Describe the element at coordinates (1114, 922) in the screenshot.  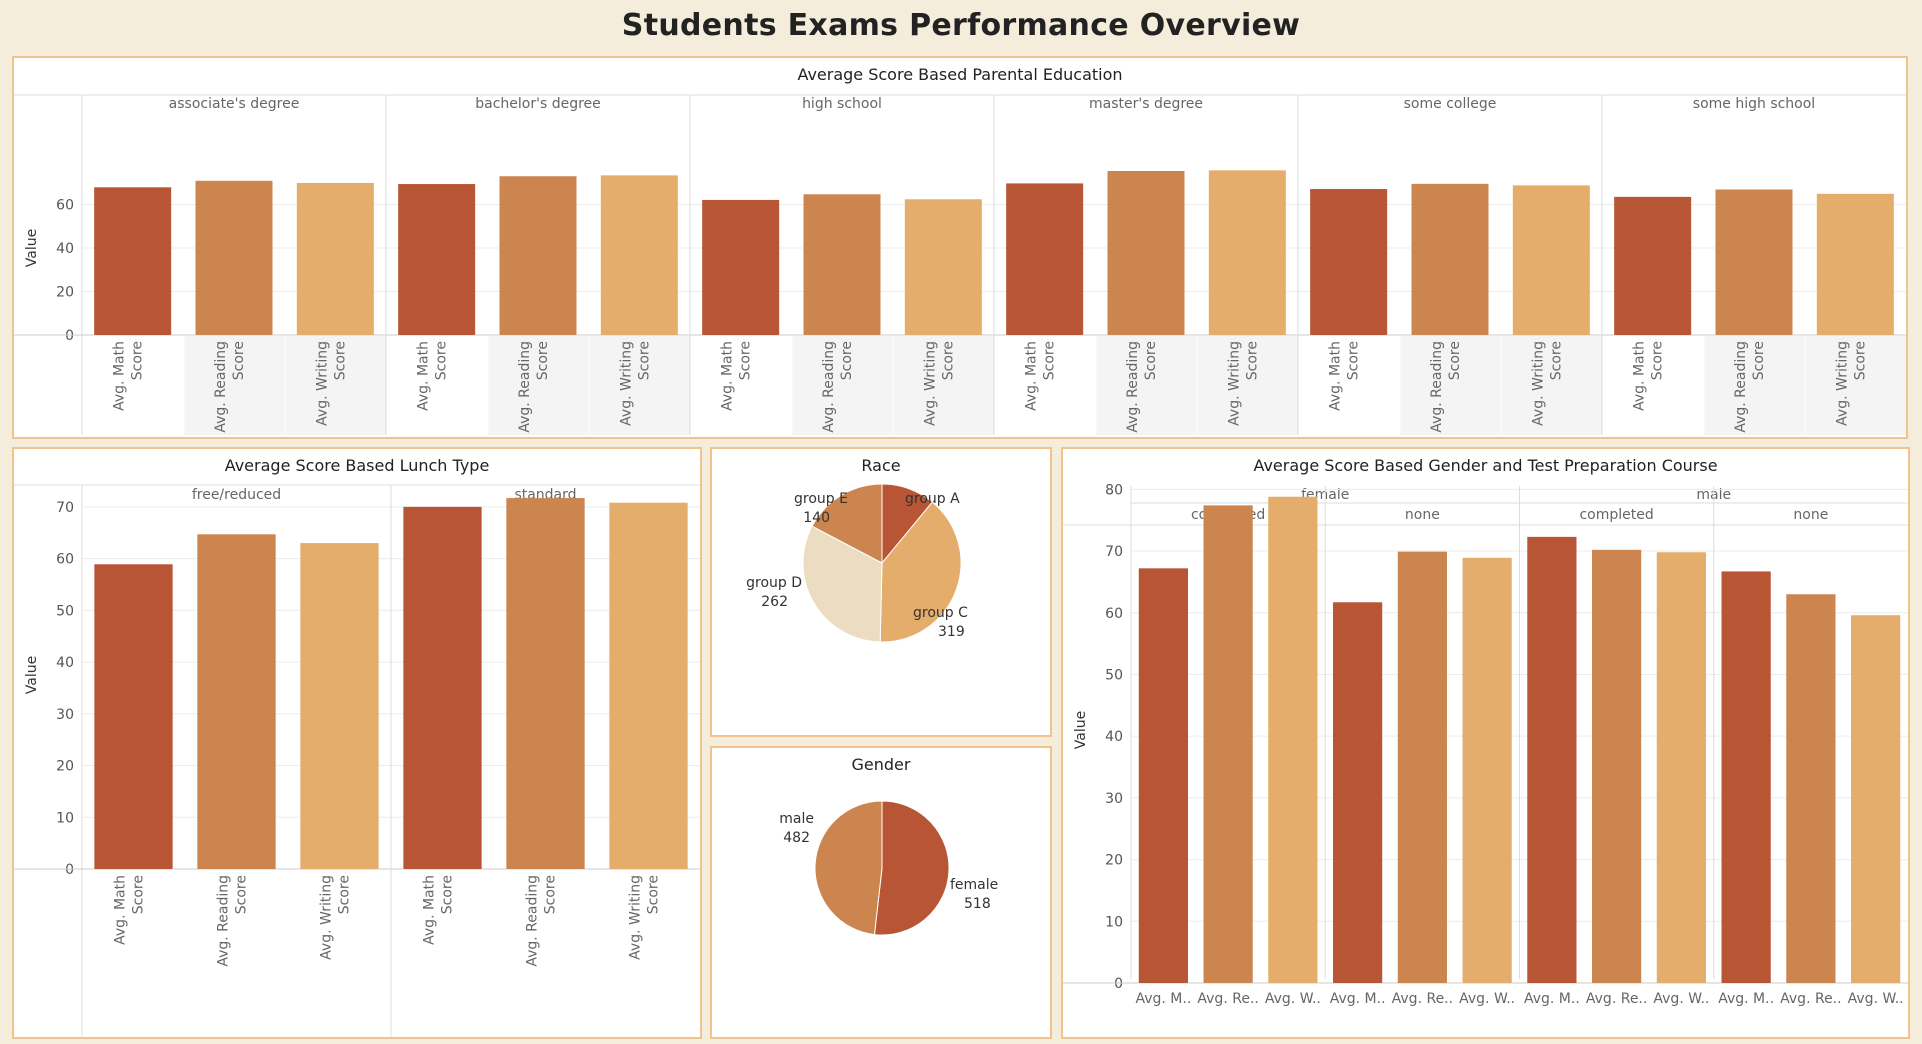
I see `y-tick-label: 10` at that location.